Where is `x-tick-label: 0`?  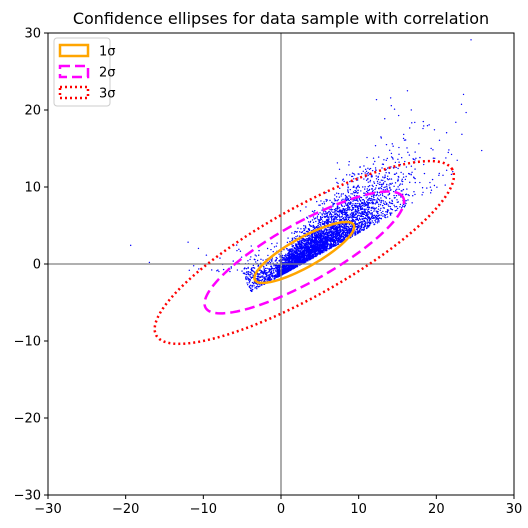
x-tick-label: 0 is located at coordinates (281, 509).